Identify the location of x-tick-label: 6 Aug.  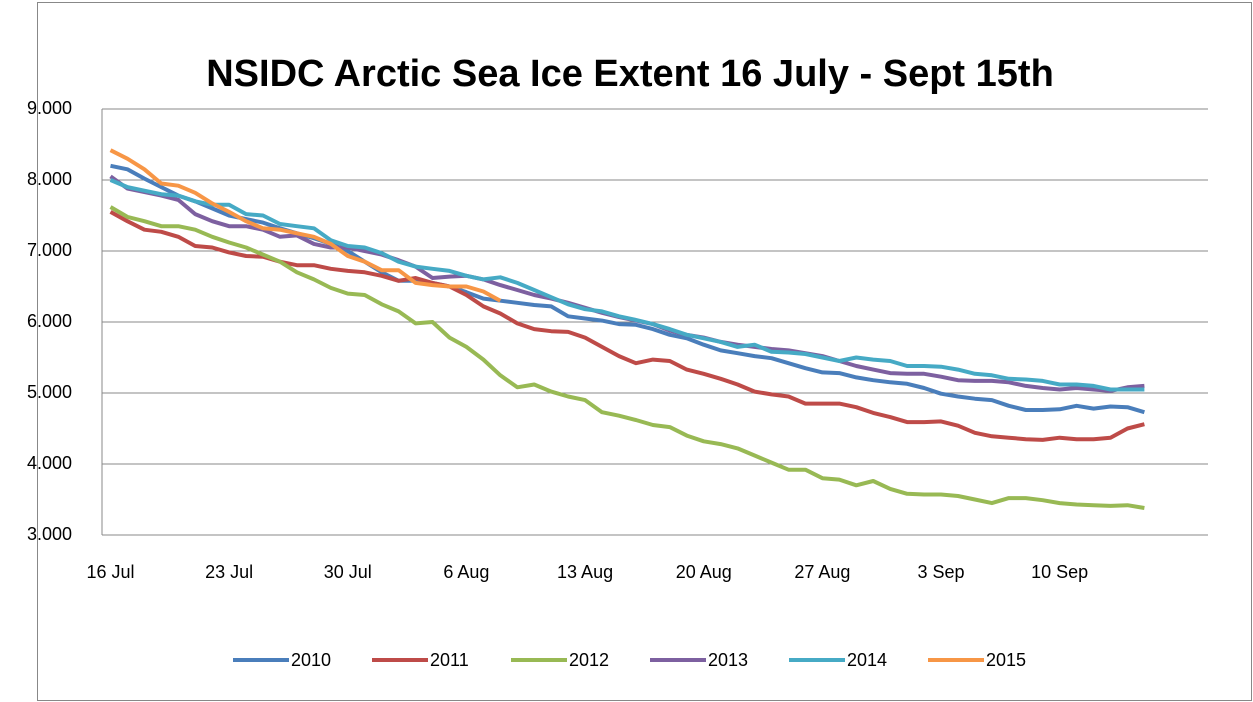
(466, 572).